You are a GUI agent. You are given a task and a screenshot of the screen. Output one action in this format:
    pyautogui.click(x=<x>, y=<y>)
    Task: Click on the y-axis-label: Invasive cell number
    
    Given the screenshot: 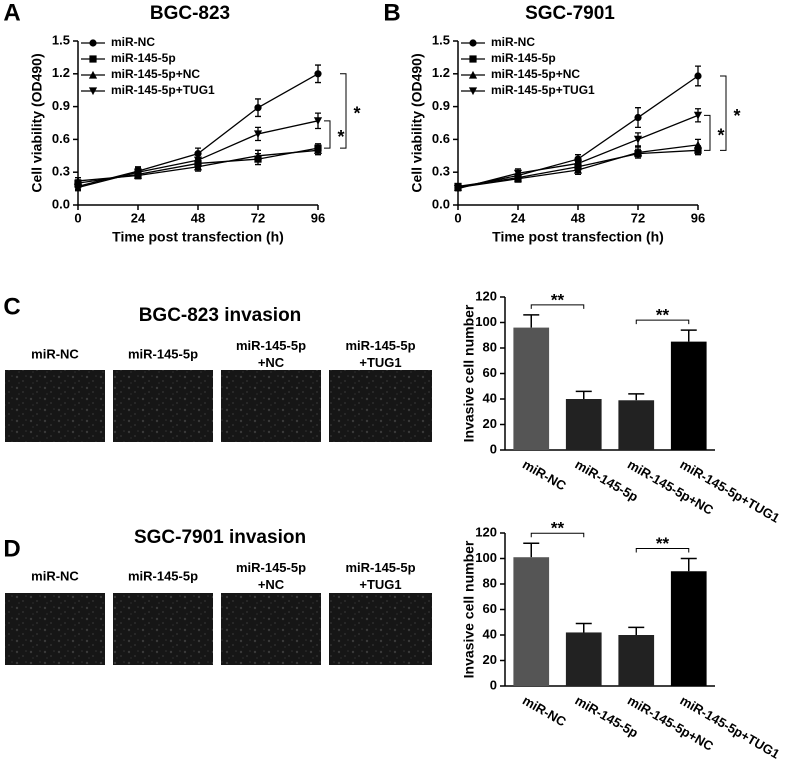 What is the action you would take?
    pyautogui.click(x=469, y=373)
    